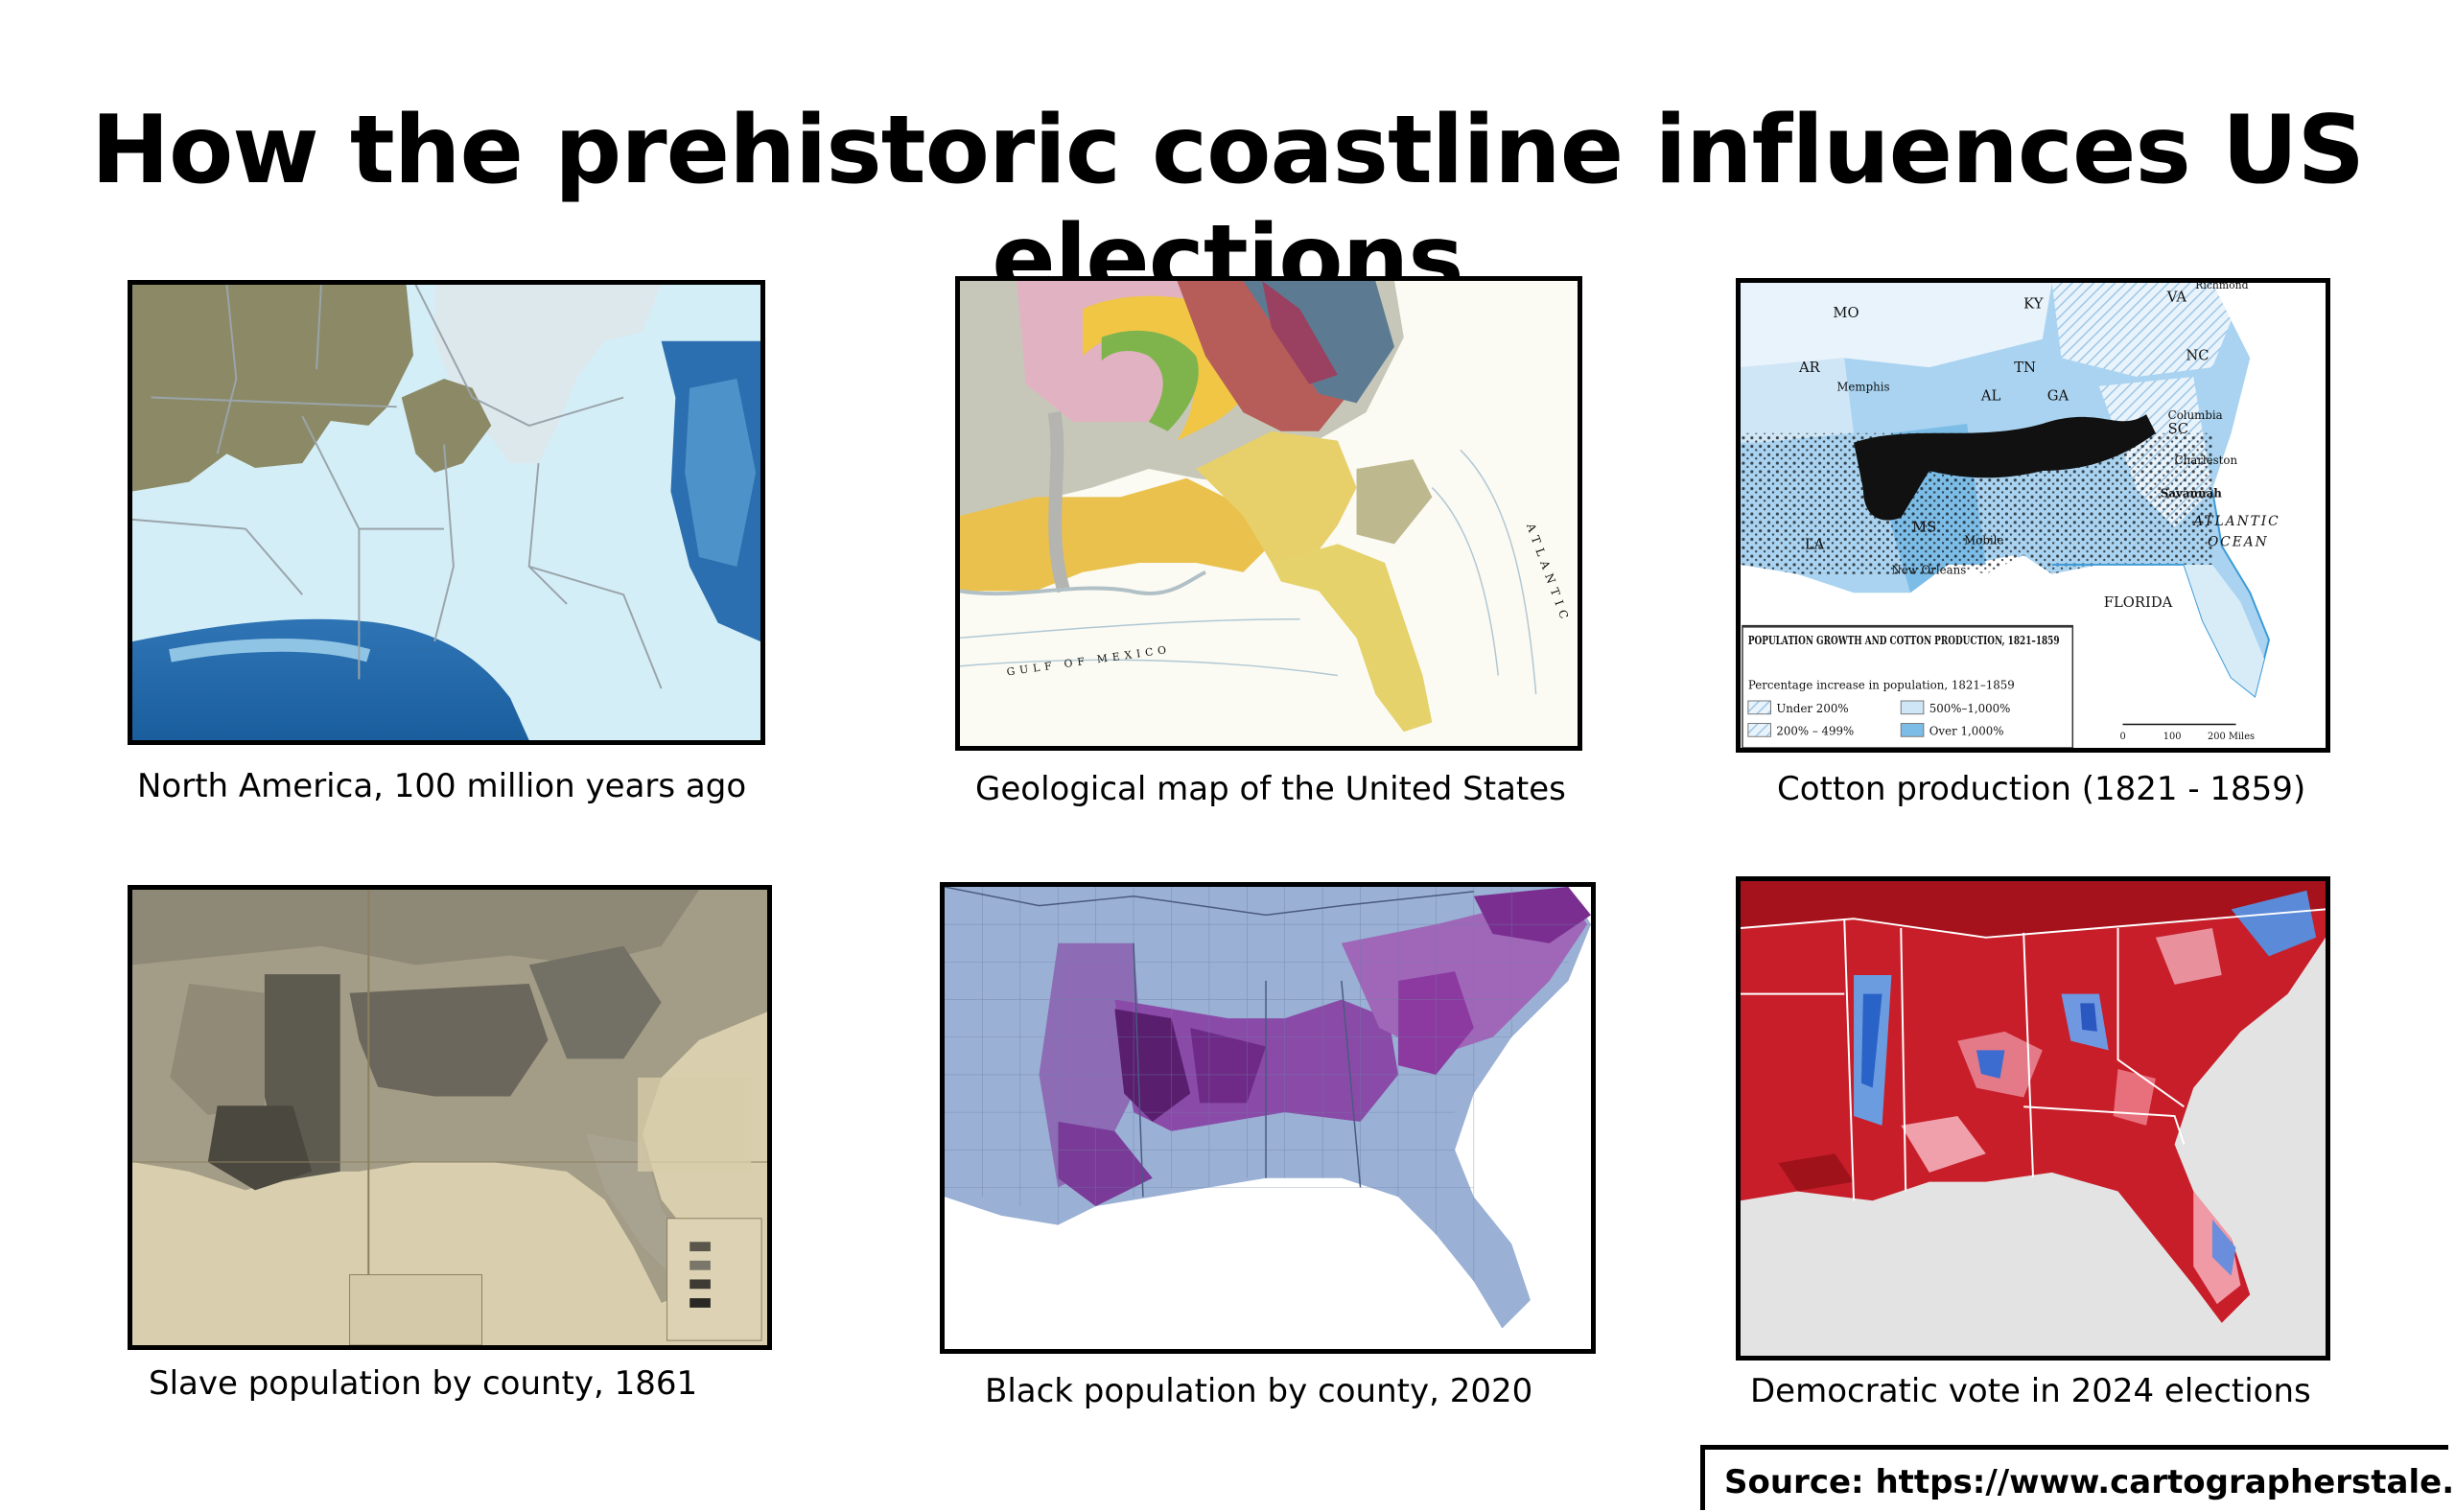  Describe the element at coordinates (2033, 1118) in the screenshot. I see `democratic-vote-map` at that location.